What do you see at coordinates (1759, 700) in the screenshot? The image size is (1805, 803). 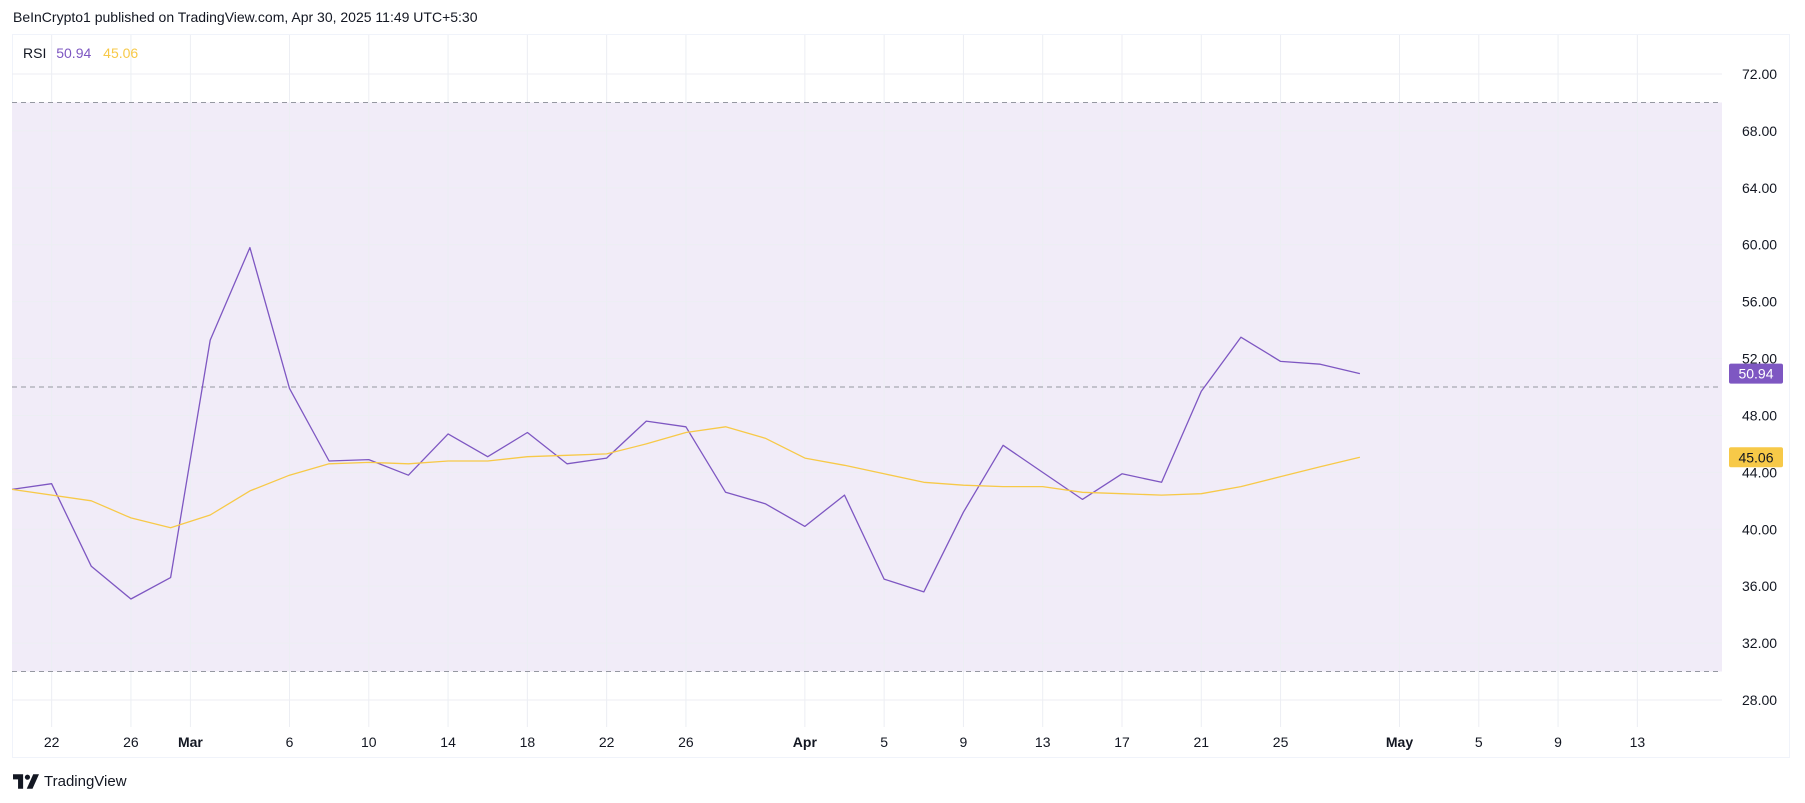 I see `y-tick-label: 28.00` at bounding box center [1759, 700].